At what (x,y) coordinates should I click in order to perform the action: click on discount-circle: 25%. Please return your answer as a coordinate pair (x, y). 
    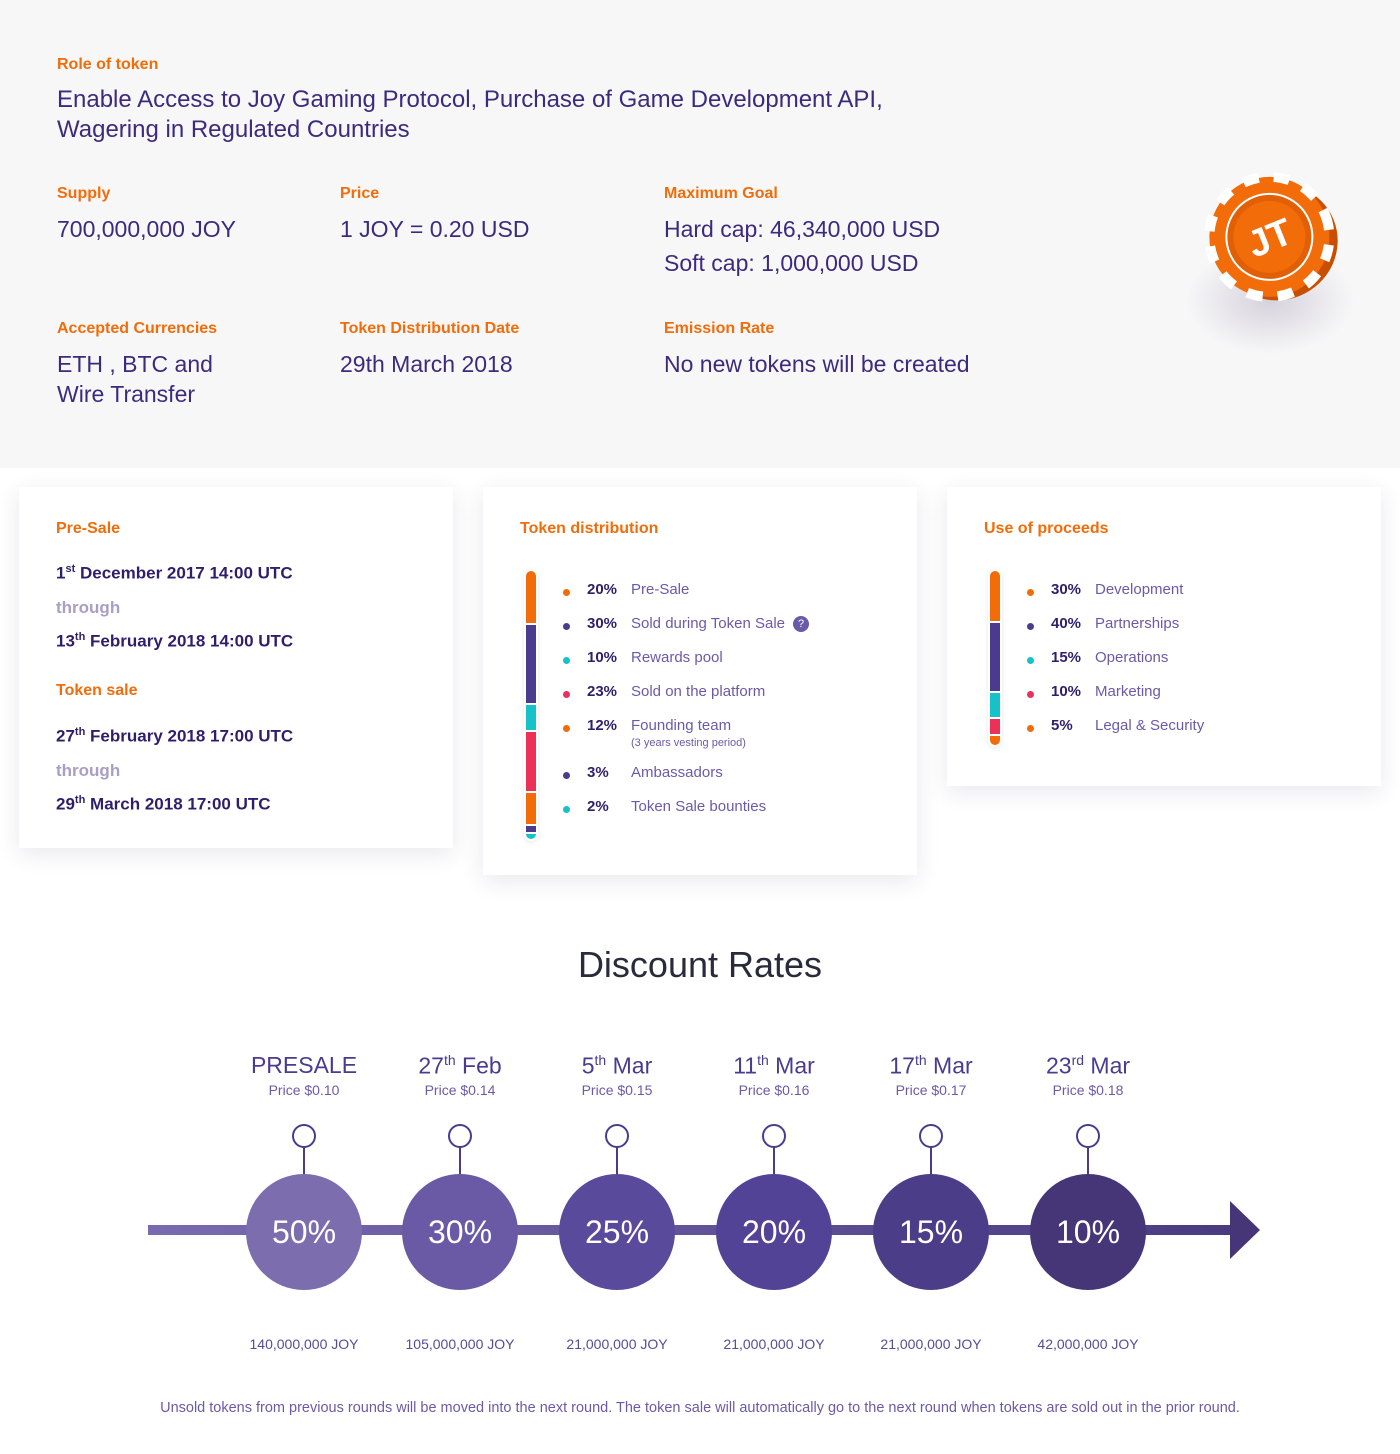
    Looking at the image, I should click on (617, 1232).